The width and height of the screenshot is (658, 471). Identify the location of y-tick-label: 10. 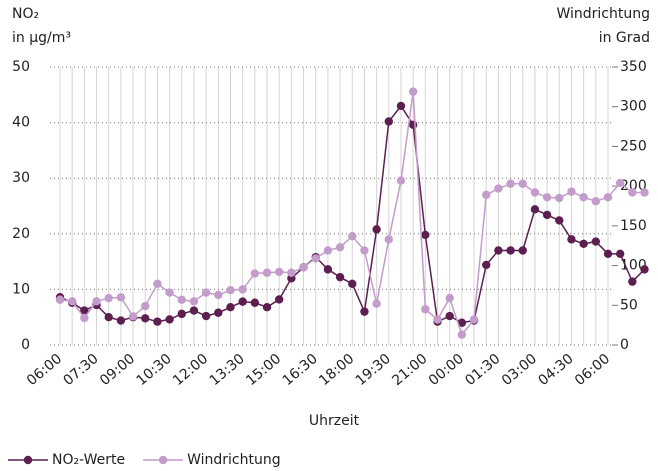
(21, 289).